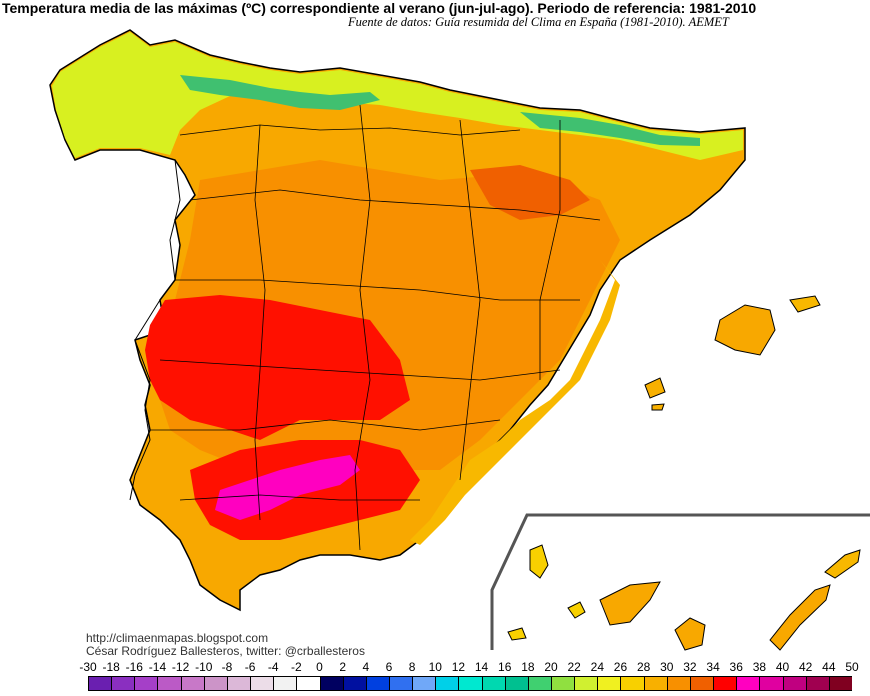 The image size is (870, 696). I want to click on legend-tick-label: -16, so click(134, 667).